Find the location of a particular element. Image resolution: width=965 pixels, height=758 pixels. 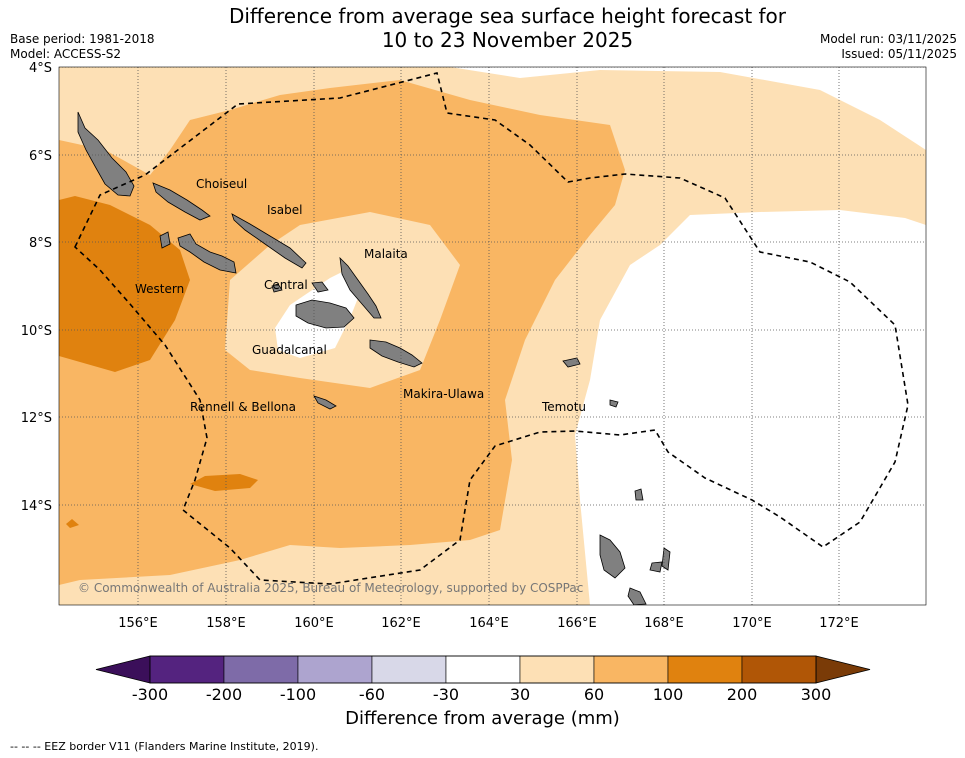

meta-right: Model run: 03/11/2025 Issued: 05/11/2025 is located at coordinates (888, 47).